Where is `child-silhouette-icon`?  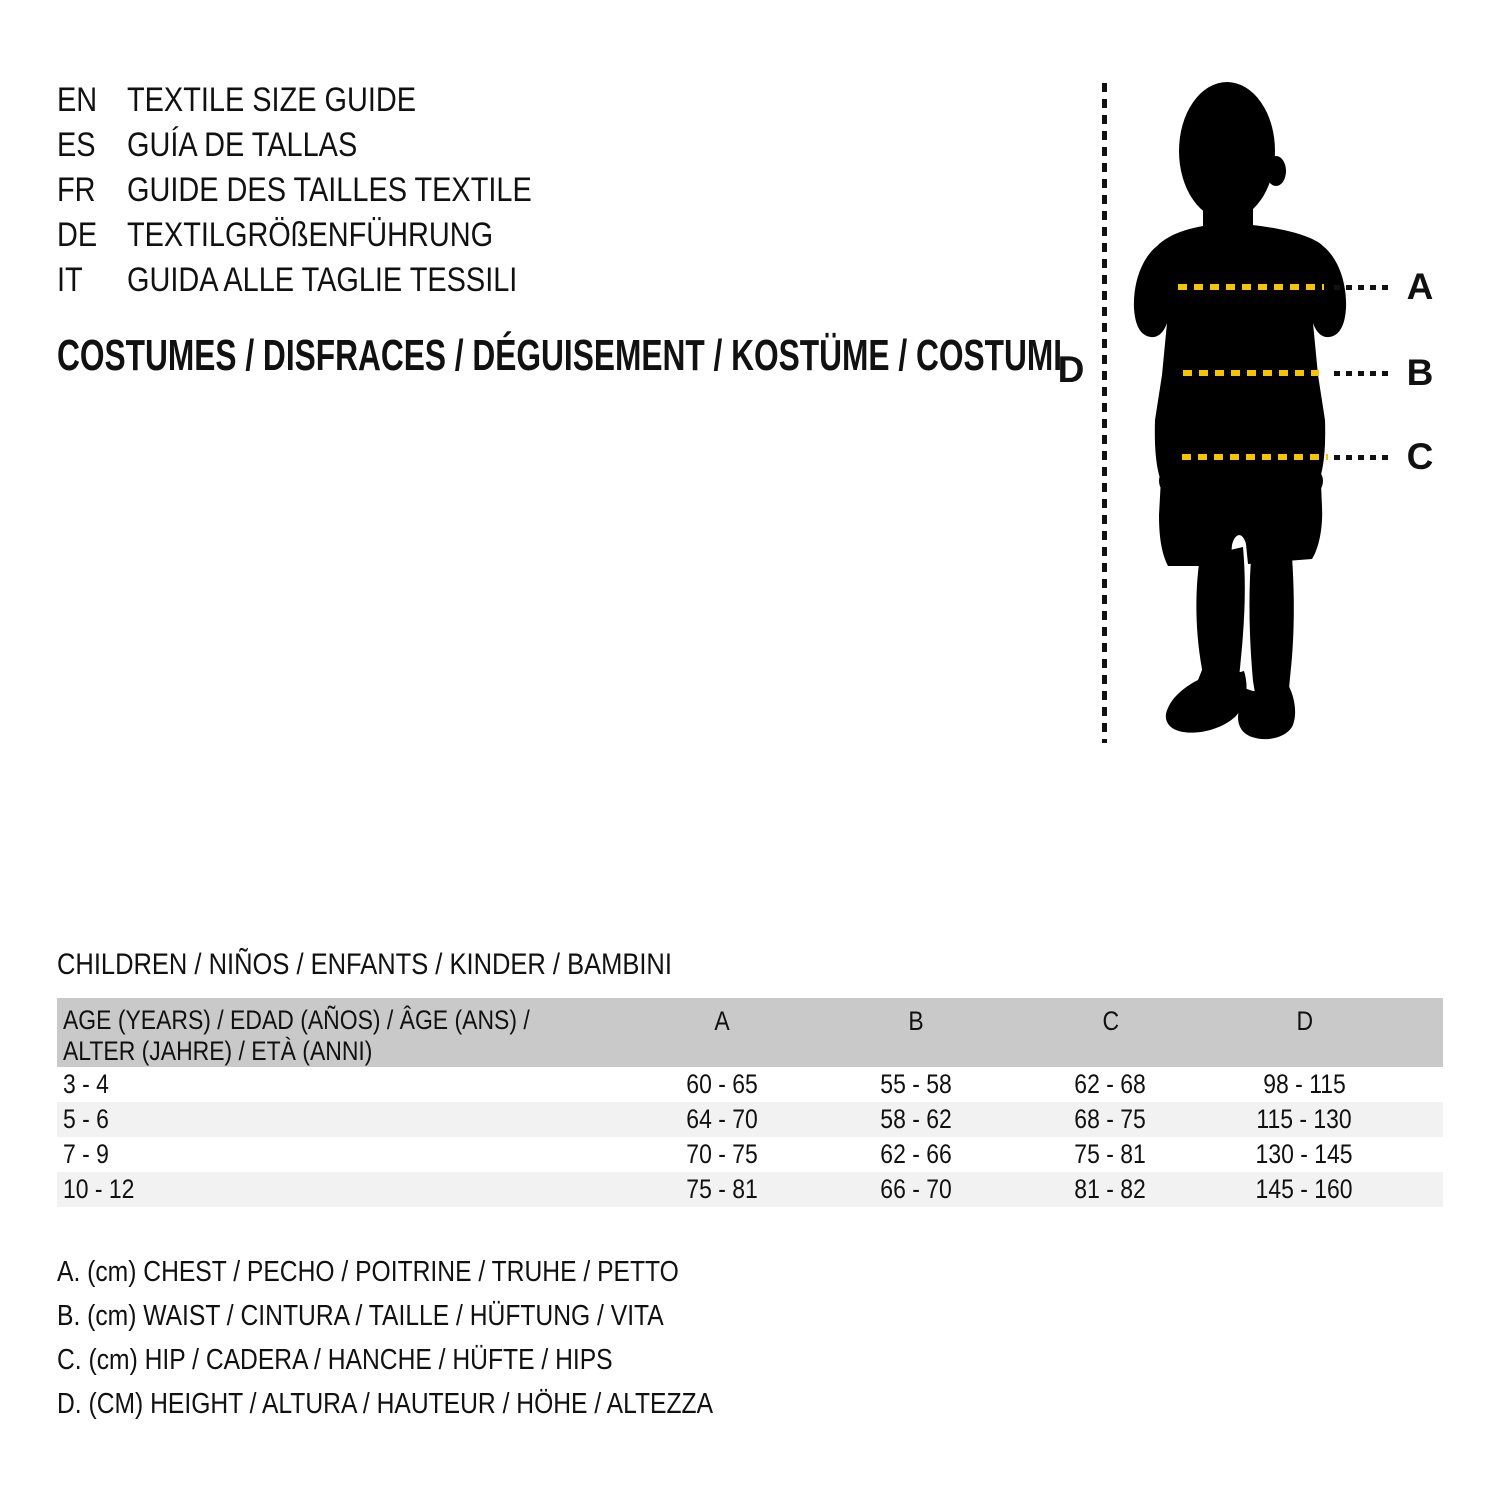
child-silhouette-icon is located at coordinates (1240, 411).